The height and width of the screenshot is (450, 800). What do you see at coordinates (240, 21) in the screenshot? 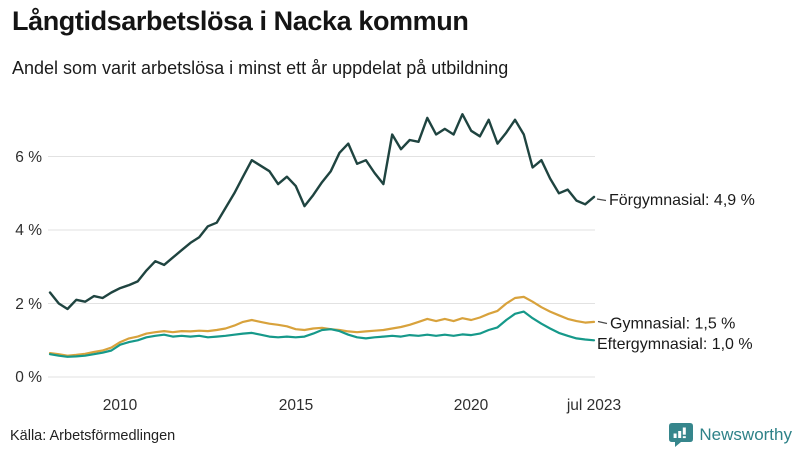
I see `page-title: Långtidsarbetslösa i Nacka kommun` at bounding box center [240, 21].